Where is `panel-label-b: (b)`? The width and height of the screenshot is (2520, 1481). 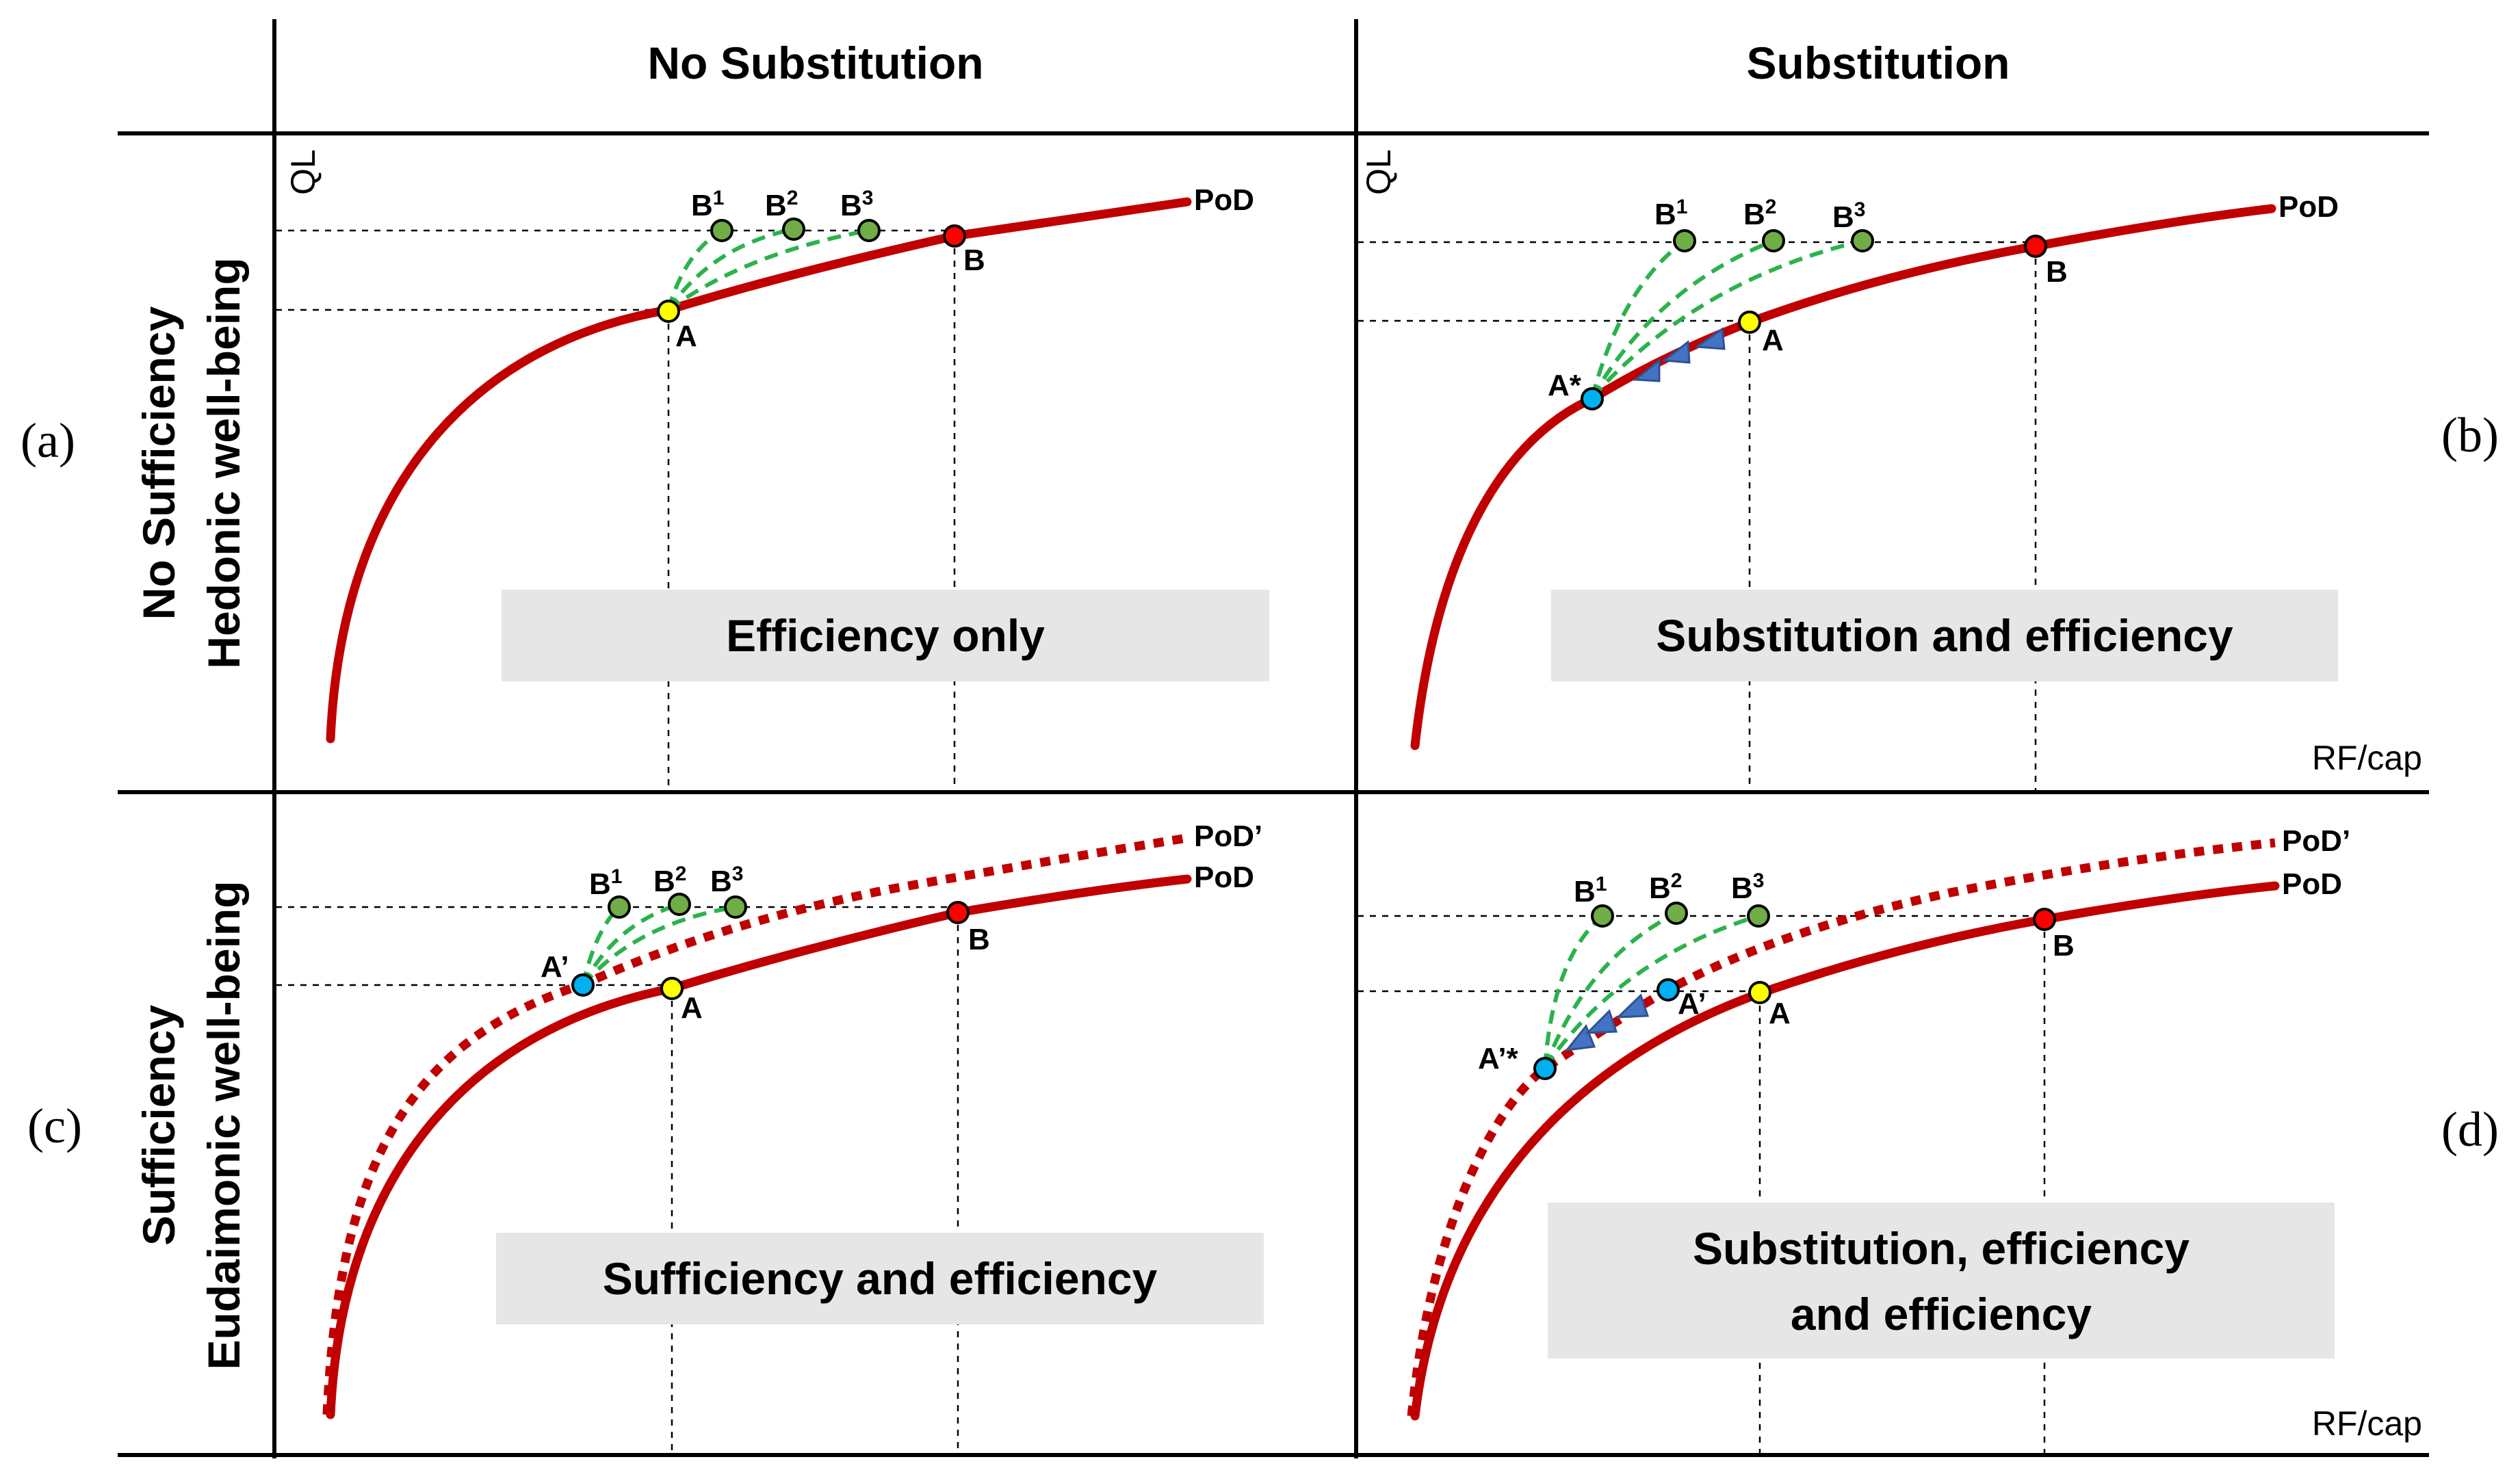 panel-label-b: (b) is located at coordinates (2470, 435).